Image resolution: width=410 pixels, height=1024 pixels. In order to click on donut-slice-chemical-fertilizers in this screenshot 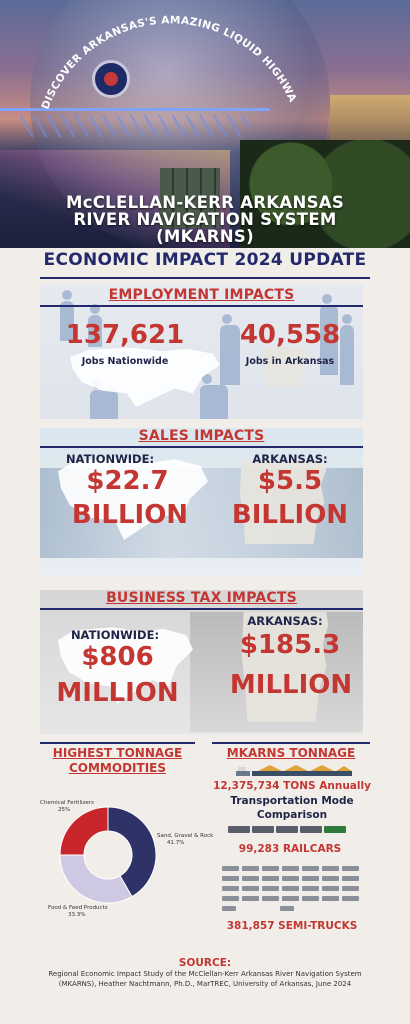, I will do `click(84, 831)`.